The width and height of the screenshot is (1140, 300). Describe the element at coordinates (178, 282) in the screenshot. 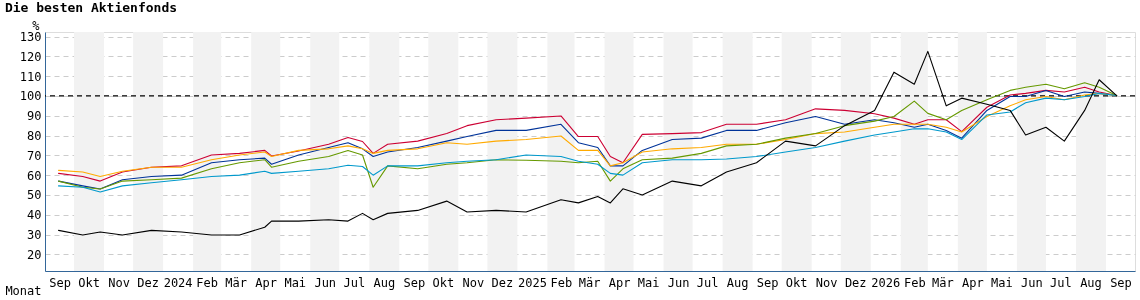

I see `x-tick-label: 2024` at that location.